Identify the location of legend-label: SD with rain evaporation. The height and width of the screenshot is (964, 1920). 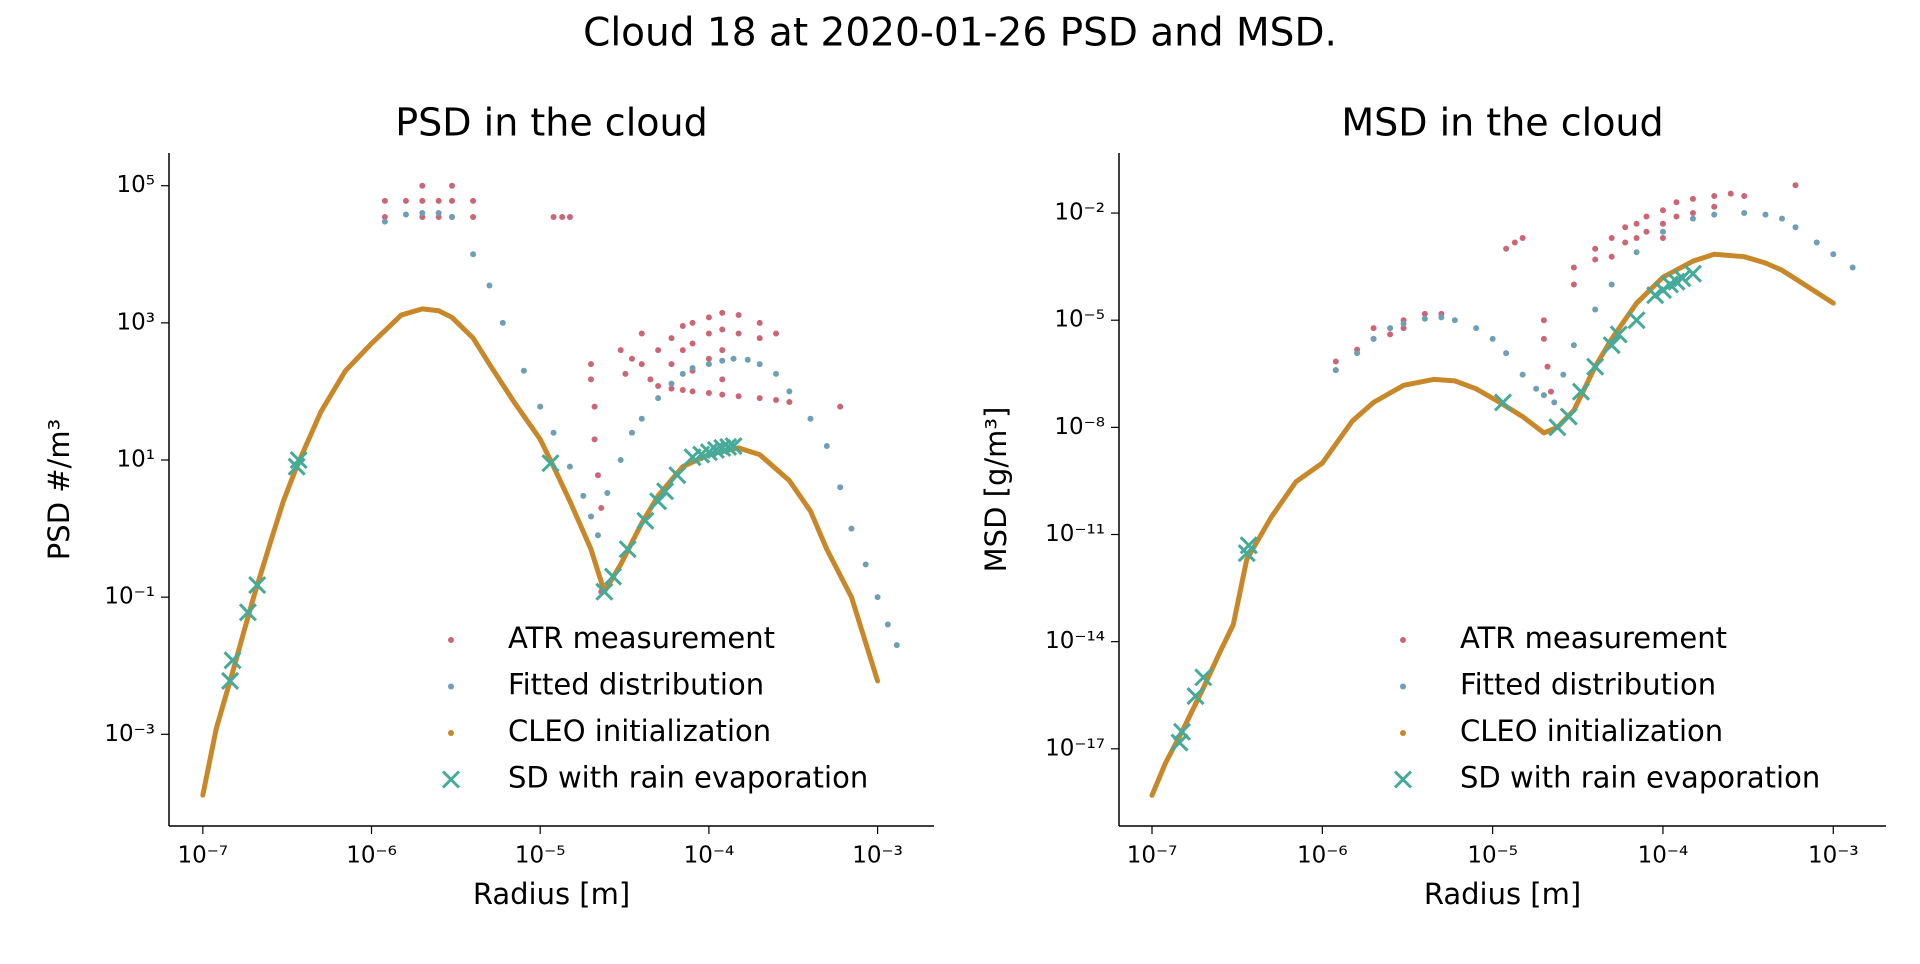
(688, 778).